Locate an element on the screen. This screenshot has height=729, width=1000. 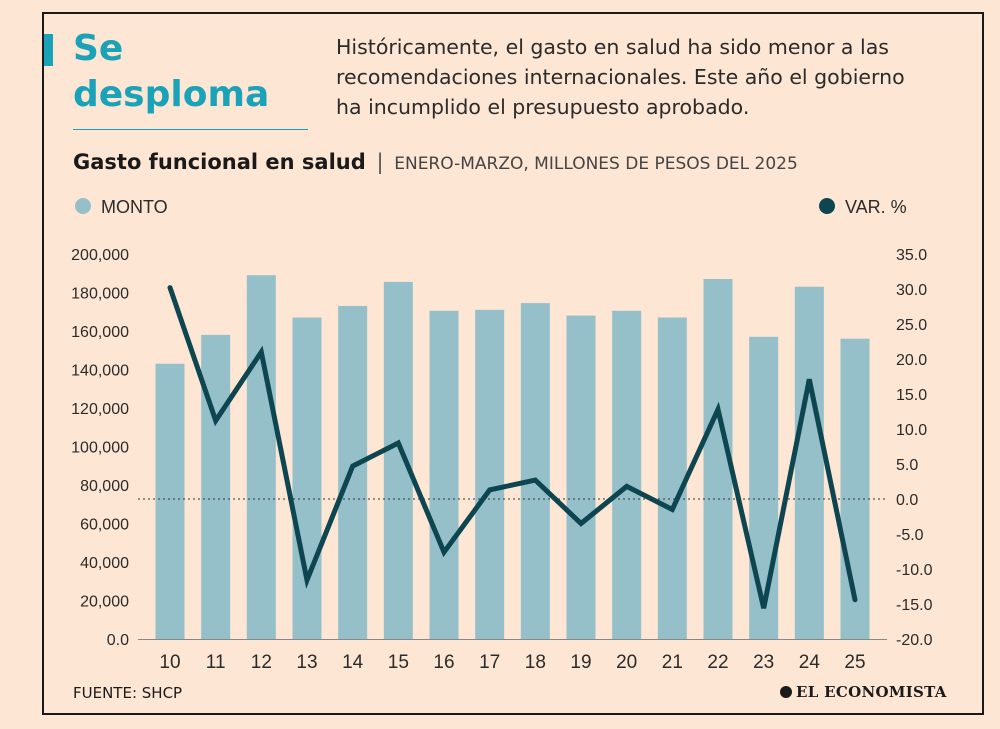
right-tick-label: -15.0 is located at coordinates (914, 605).